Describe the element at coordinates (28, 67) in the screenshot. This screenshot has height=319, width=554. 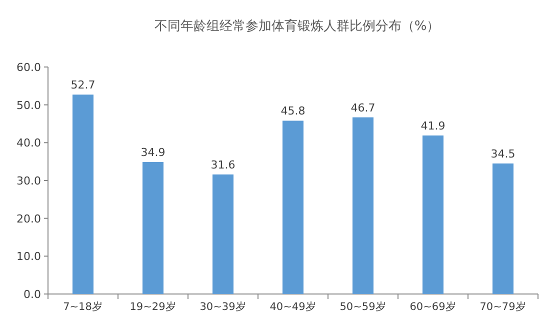
I see `y-tick-label: 60.0` at that location.